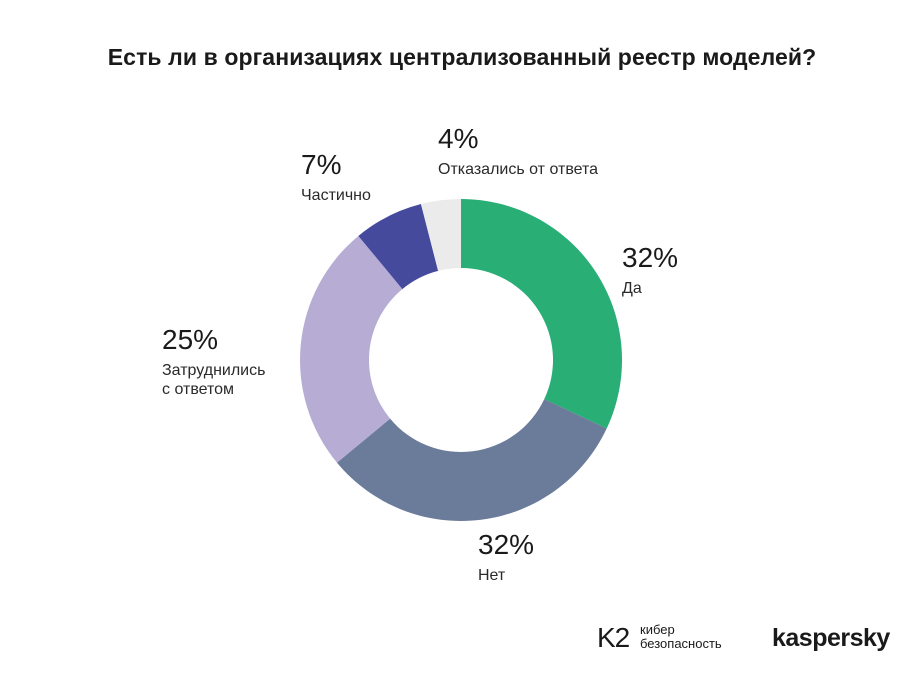  What do you see at coordinates (492, 575) in the screenshot?
I see `slice-name-no: Нет` at bounding box center [492, 575].